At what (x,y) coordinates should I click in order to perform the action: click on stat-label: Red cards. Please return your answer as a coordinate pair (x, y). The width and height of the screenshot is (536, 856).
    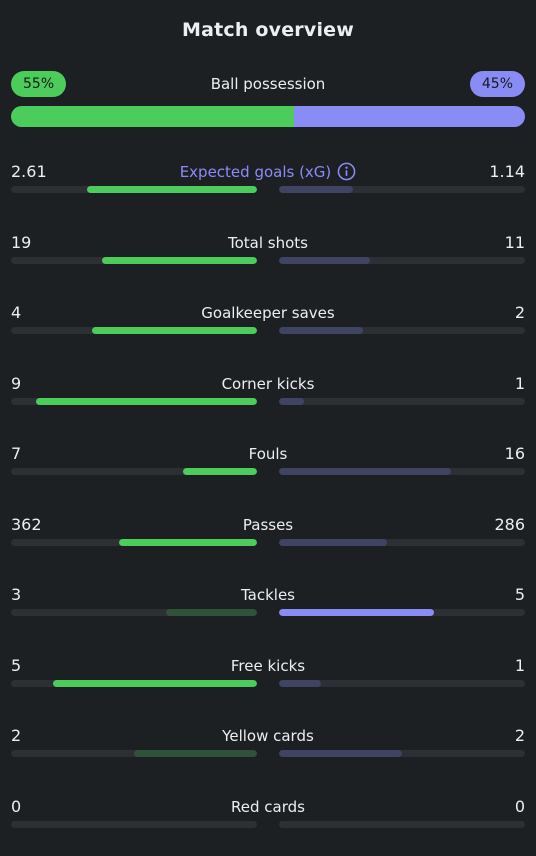
    Looking at the image, I should click on (268, 807).